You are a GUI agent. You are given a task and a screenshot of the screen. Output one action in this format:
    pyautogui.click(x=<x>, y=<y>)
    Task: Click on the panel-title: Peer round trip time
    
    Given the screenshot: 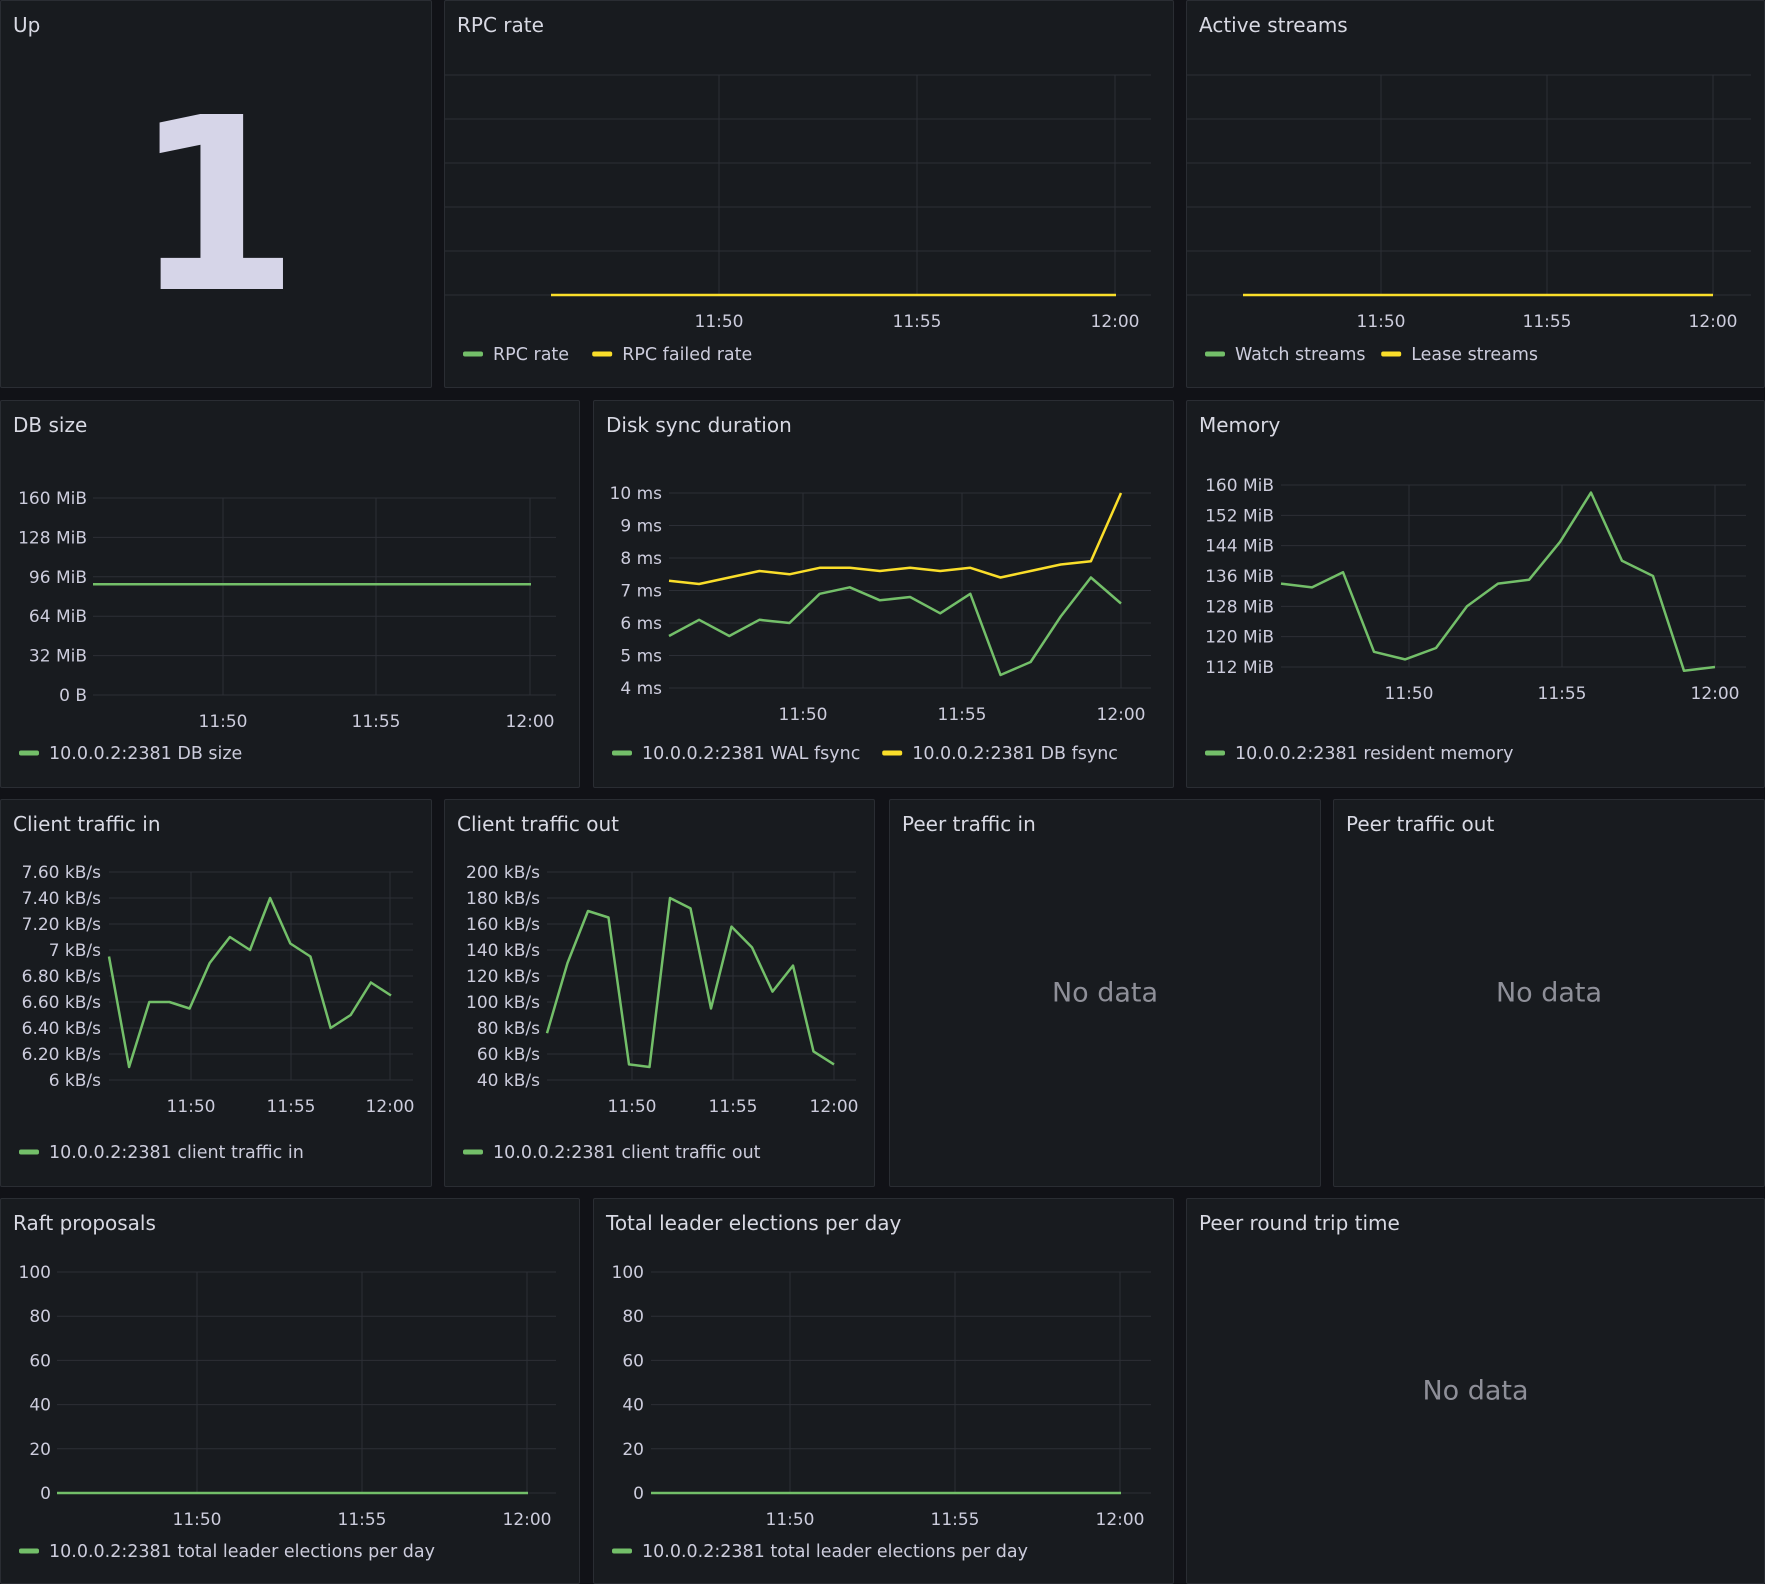 What is the action you would take?
    pyautogui.click(x=1299, y=1223)
    